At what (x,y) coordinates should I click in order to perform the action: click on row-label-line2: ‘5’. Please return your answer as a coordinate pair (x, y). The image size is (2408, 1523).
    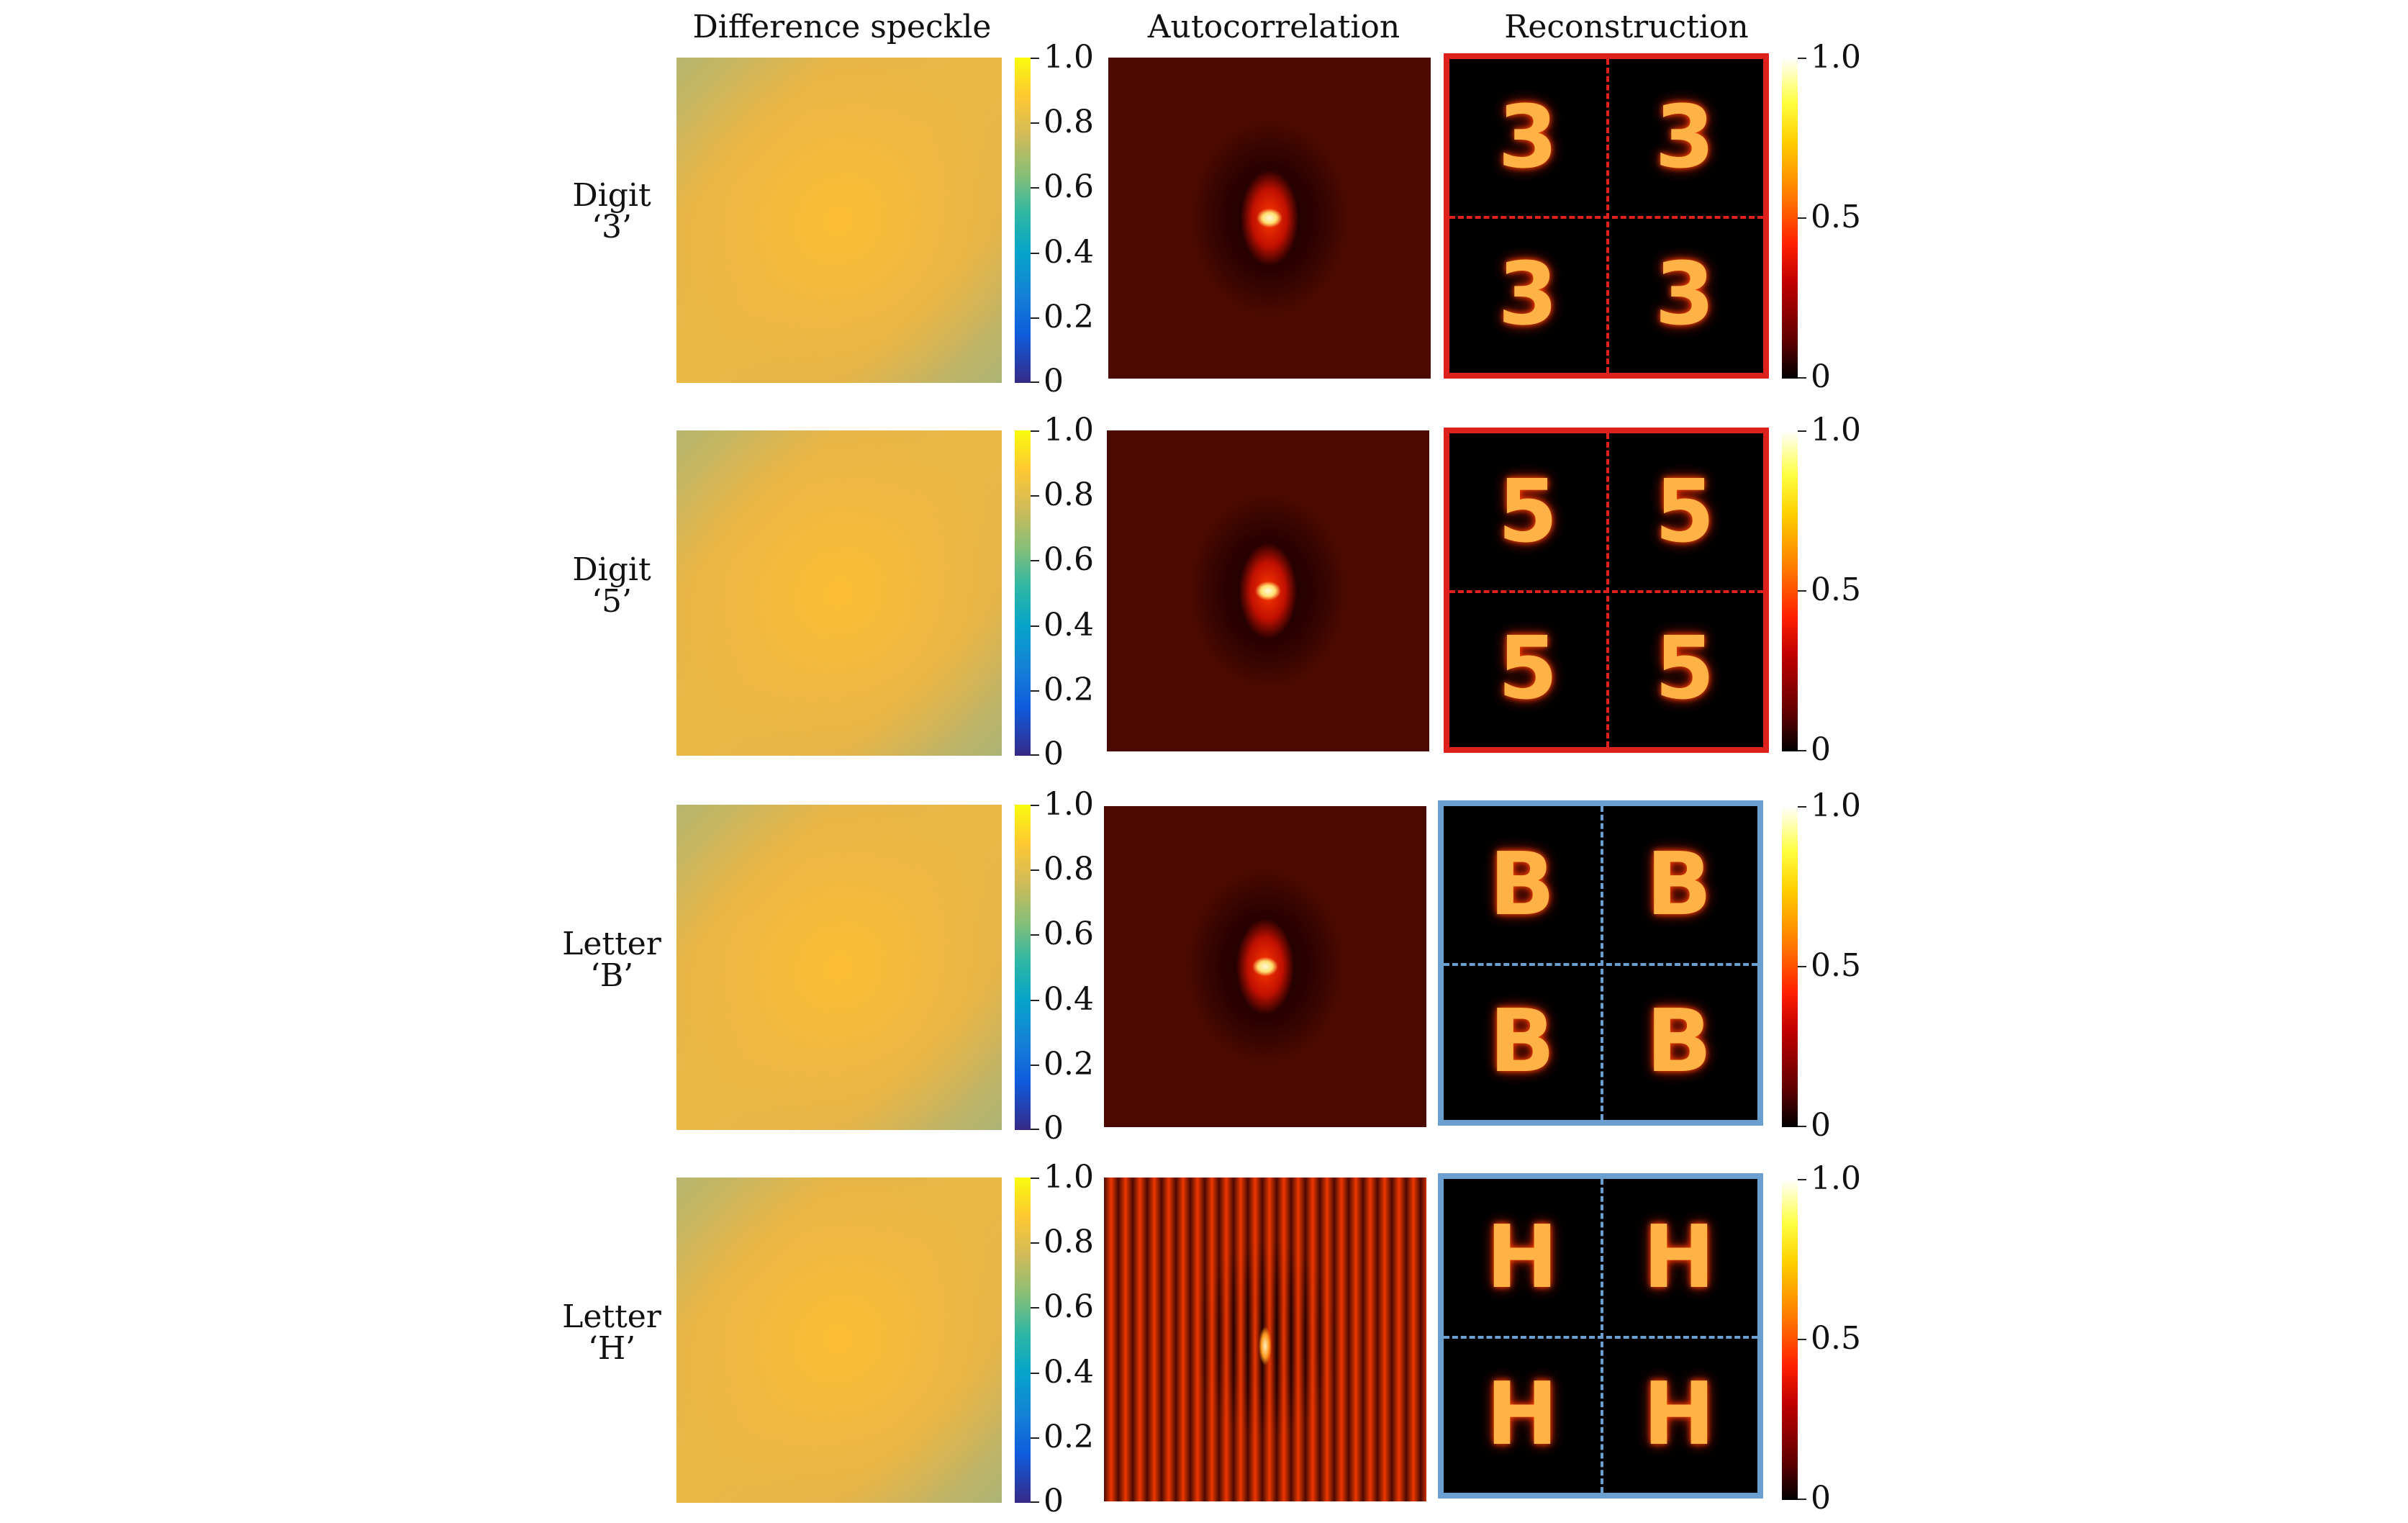
    Looking at the image, I should click on (612, 601).